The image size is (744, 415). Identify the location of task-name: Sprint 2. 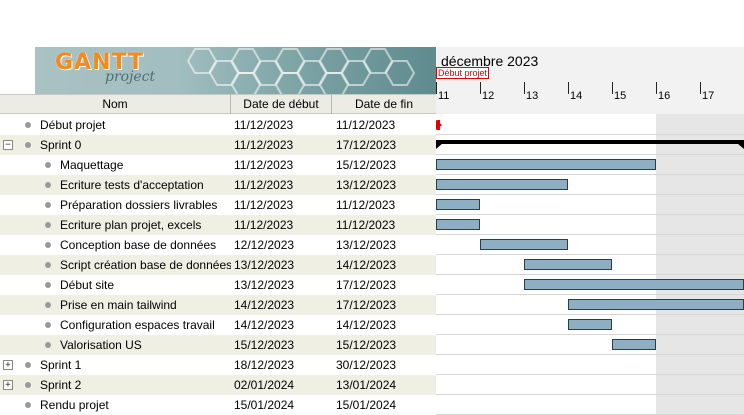
(61, 385).